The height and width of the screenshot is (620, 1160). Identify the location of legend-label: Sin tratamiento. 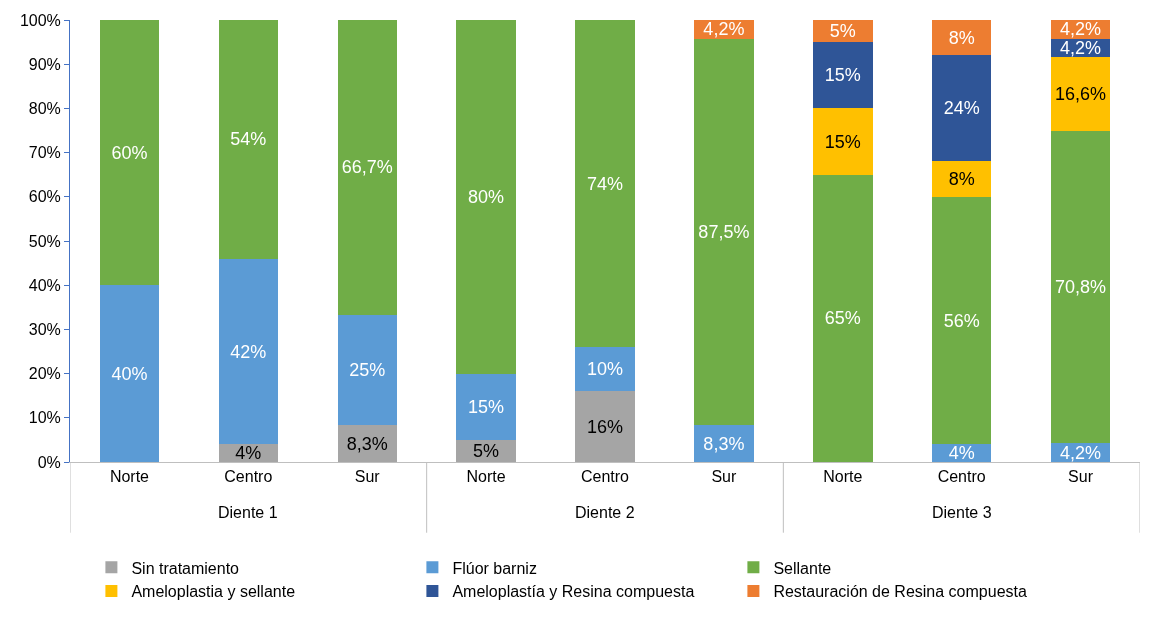
(185, 568).